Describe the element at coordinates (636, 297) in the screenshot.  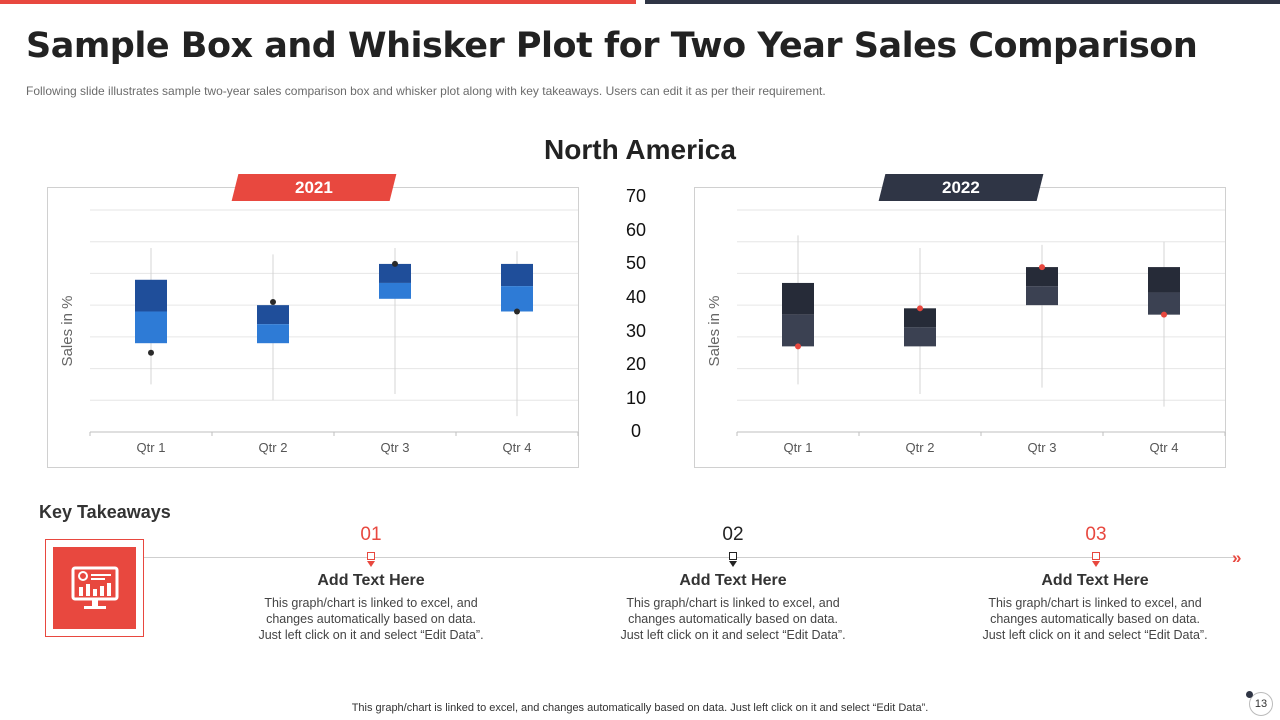
I see `center-axis-tick: 40` at that location.